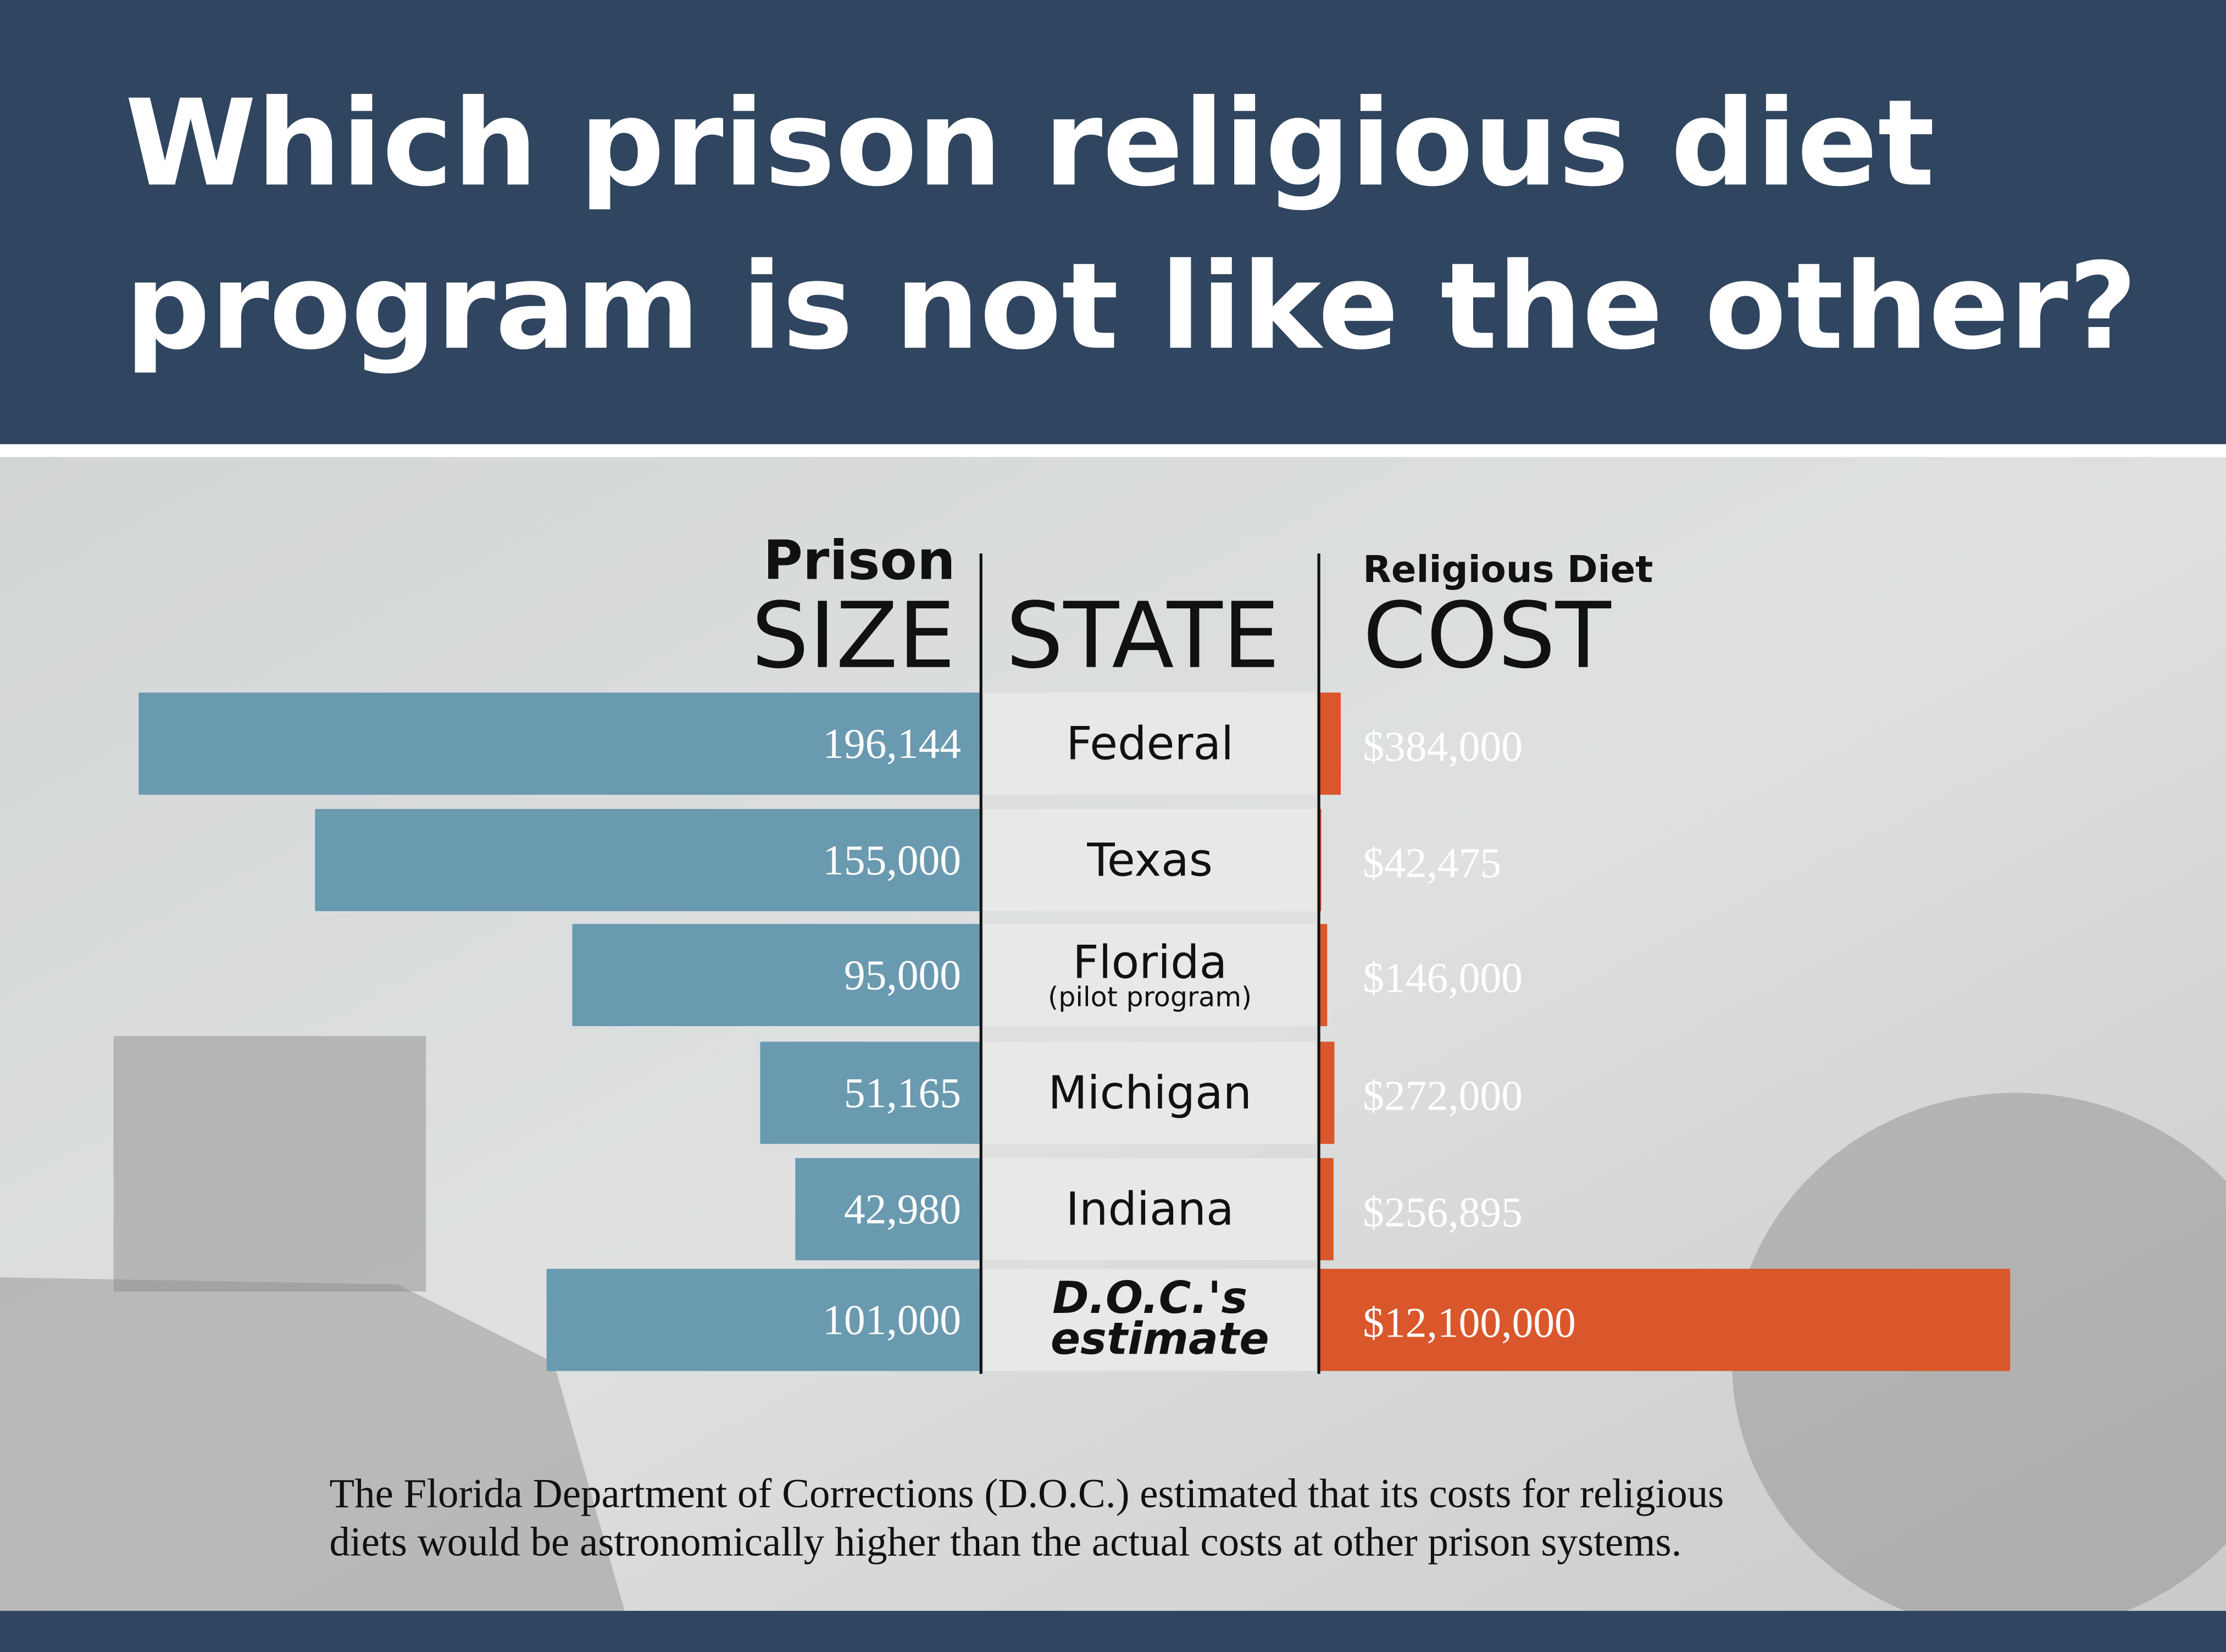 The image size is (2226, 1652). Describe the element at coordinates (1150, 997) in the screenshot. I see `state-note: (pilot program)` at that location.